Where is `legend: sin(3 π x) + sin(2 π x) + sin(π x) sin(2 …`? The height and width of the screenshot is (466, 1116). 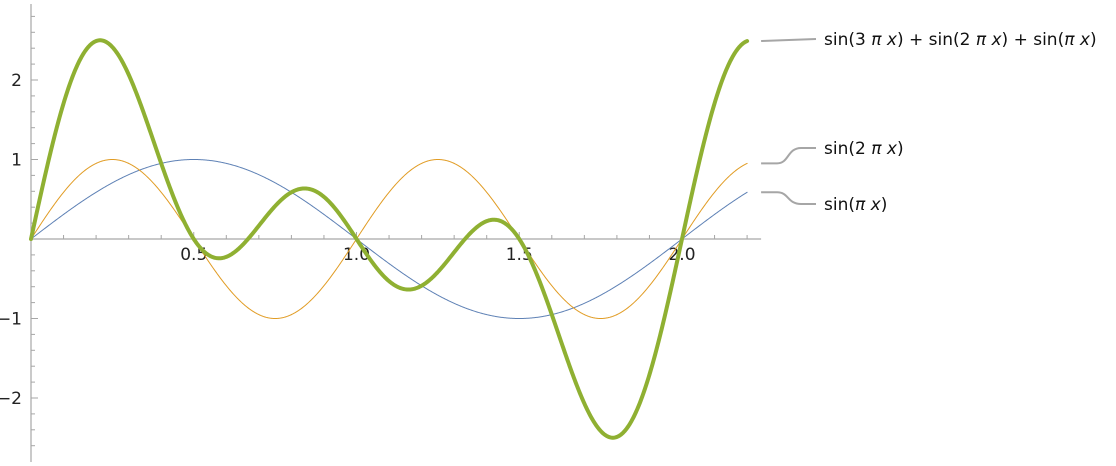
legend: sin(3 π x) + sin(2 π x) + sin(π x) sin(2 … is located at coordinates (929, 122).